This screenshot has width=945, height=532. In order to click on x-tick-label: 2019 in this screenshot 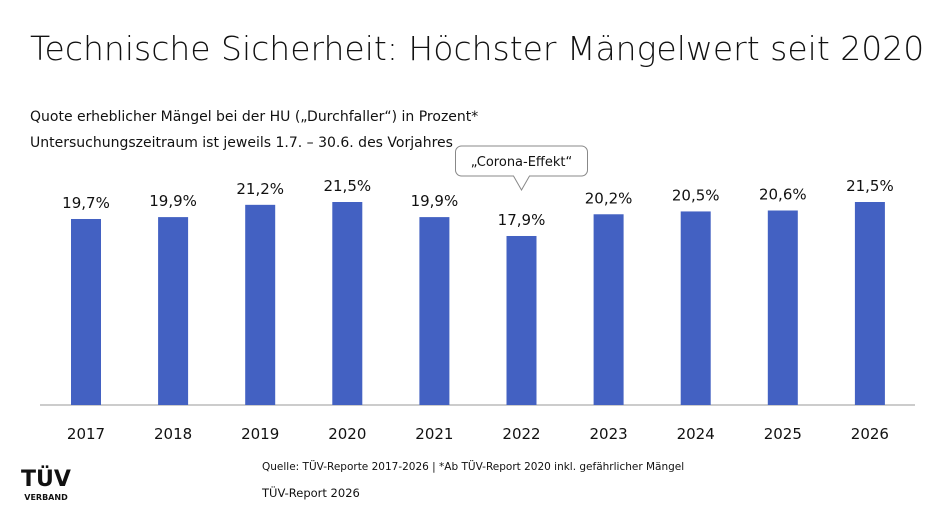, I will do `click(260, 434)`.